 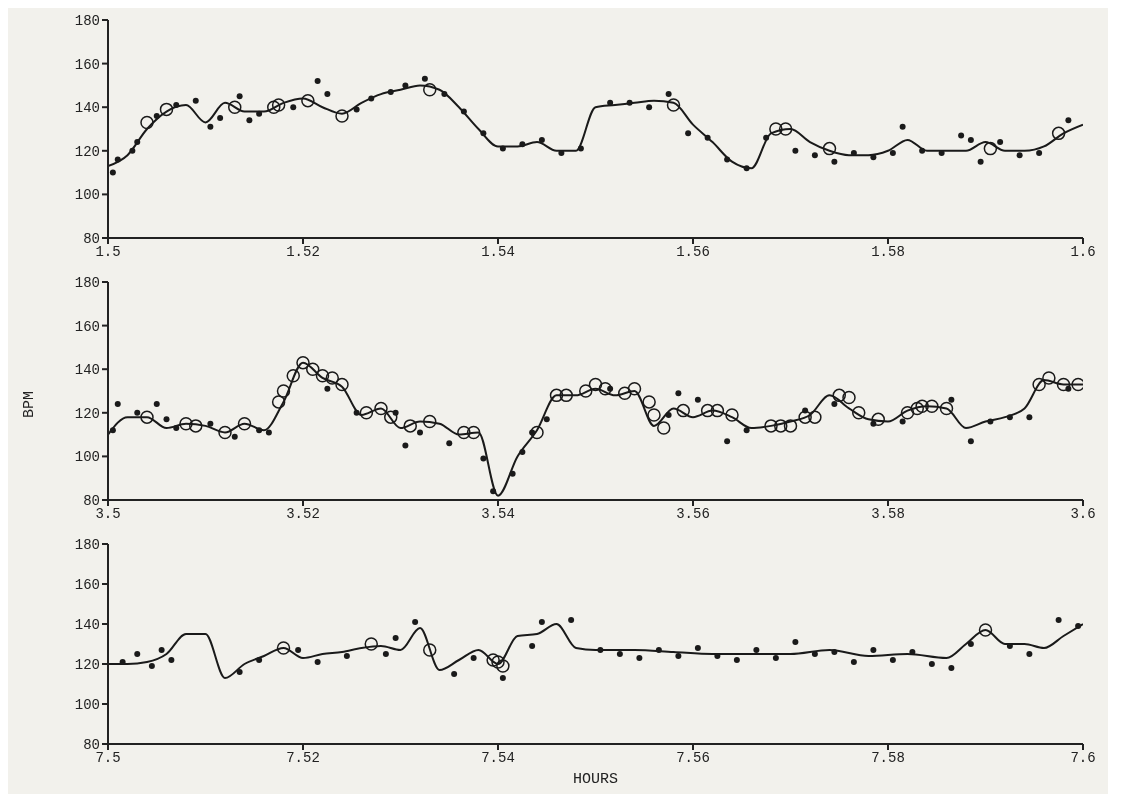 I want to click on x-tick-label: 7.54, so click(x=498, y=757).